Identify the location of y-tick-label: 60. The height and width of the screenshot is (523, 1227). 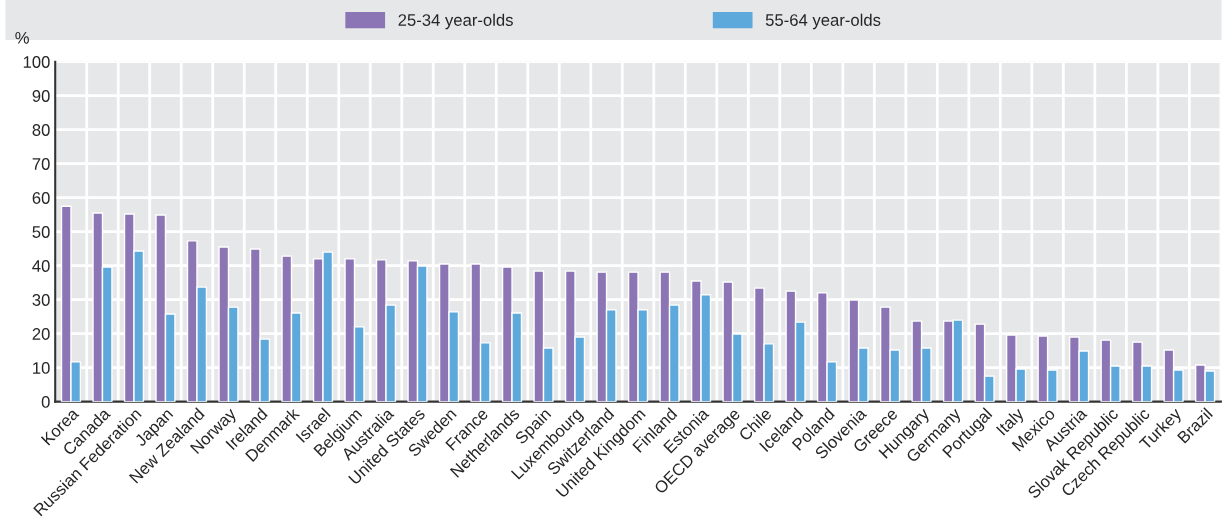
(41, 198).